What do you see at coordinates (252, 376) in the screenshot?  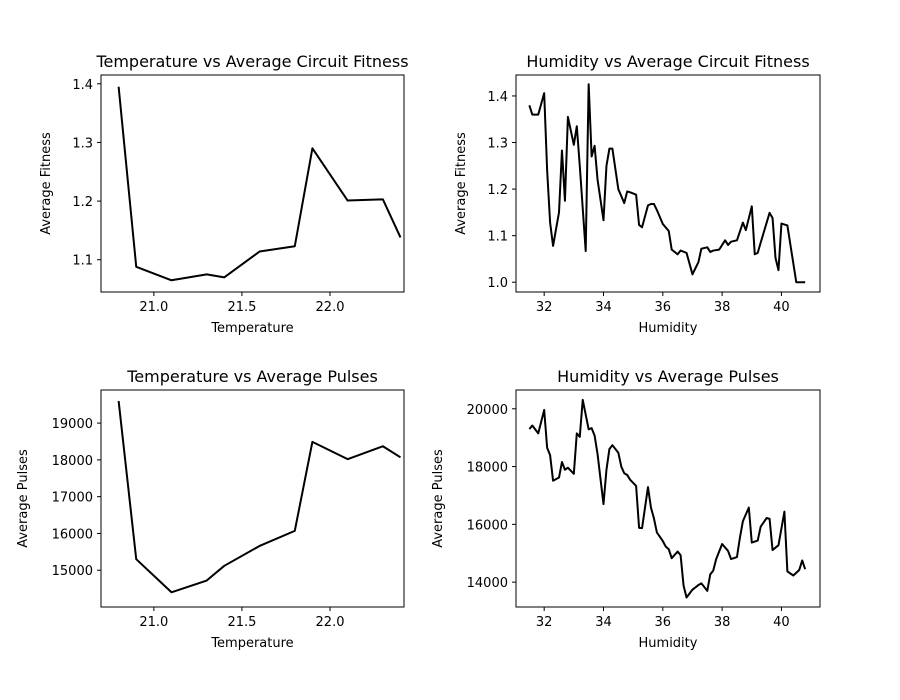 I see `chart-title: Temperature vs Average Pulses` at bounding box center [252, 376].